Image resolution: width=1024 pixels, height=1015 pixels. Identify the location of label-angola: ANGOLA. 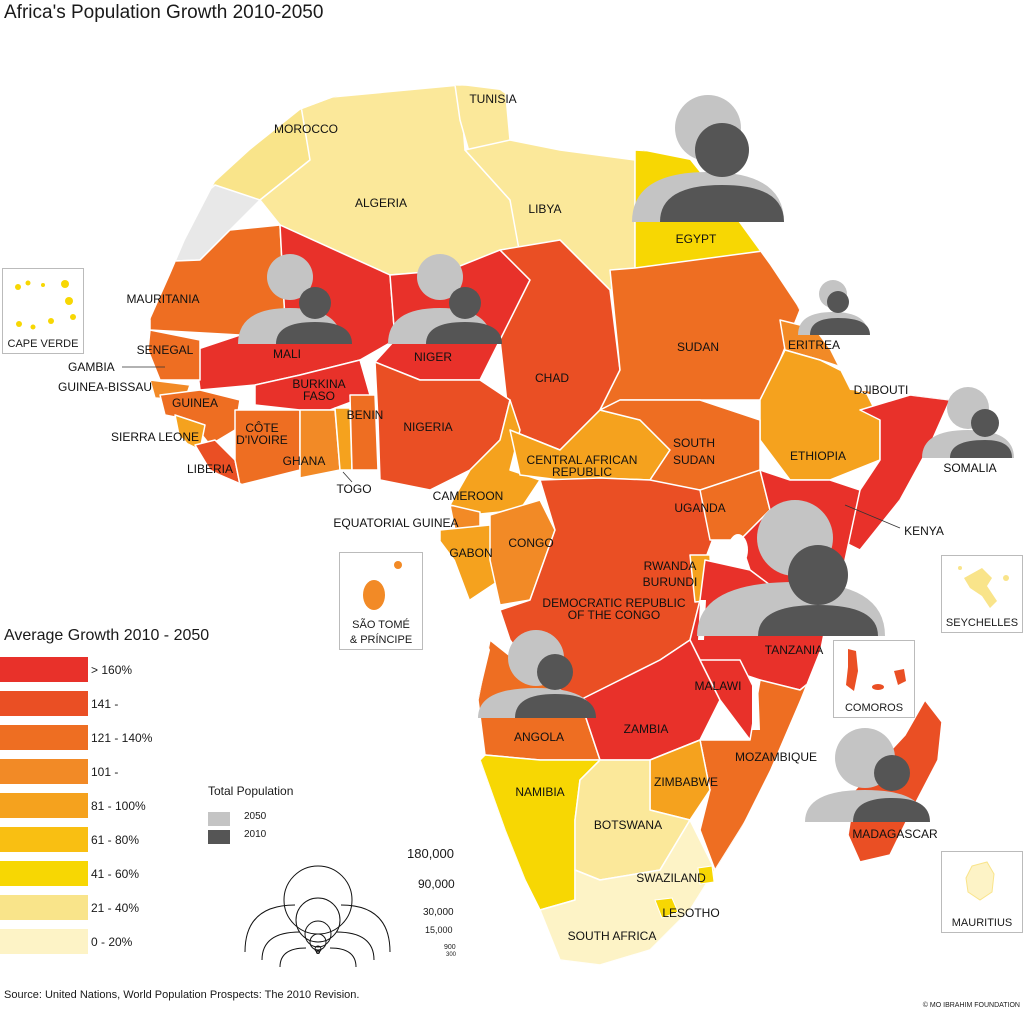
(539, 737).